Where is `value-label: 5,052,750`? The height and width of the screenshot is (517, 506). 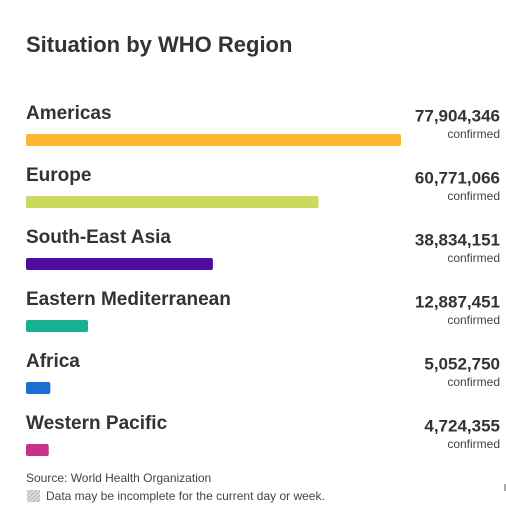 value-label: 5,052,750 is located at coordinates (462, 363).